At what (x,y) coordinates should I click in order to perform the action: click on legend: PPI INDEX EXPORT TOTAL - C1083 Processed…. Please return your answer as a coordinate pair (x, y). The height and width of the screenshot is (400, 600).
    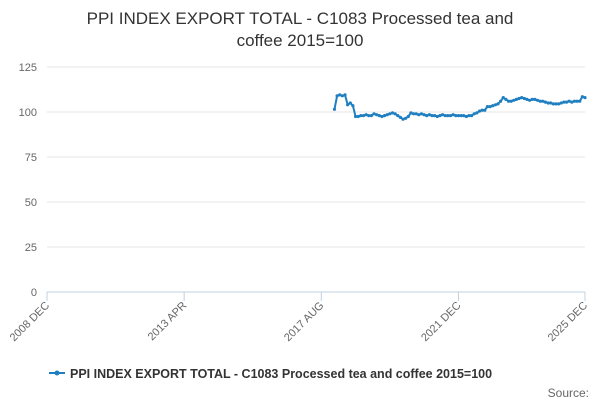
    Looking at the image, I should click on (270, 374).